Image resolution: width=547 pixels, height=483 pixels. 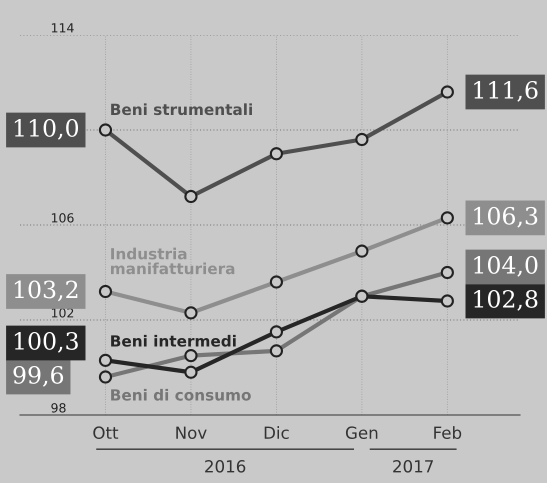 What do you see at coordinates (181, 109) in the screenshot?
I see `series-label: Beni strumentali` at bounding box center [181, 109].